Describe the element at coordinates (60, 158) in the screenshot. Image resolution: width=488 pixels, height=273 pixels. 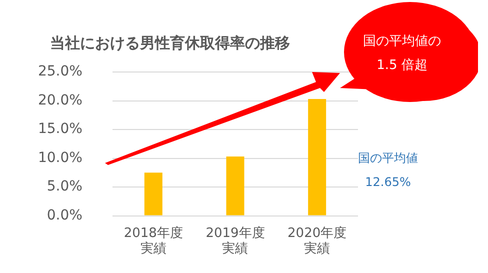
I see `y-tick-label: 10.0%` at that location.